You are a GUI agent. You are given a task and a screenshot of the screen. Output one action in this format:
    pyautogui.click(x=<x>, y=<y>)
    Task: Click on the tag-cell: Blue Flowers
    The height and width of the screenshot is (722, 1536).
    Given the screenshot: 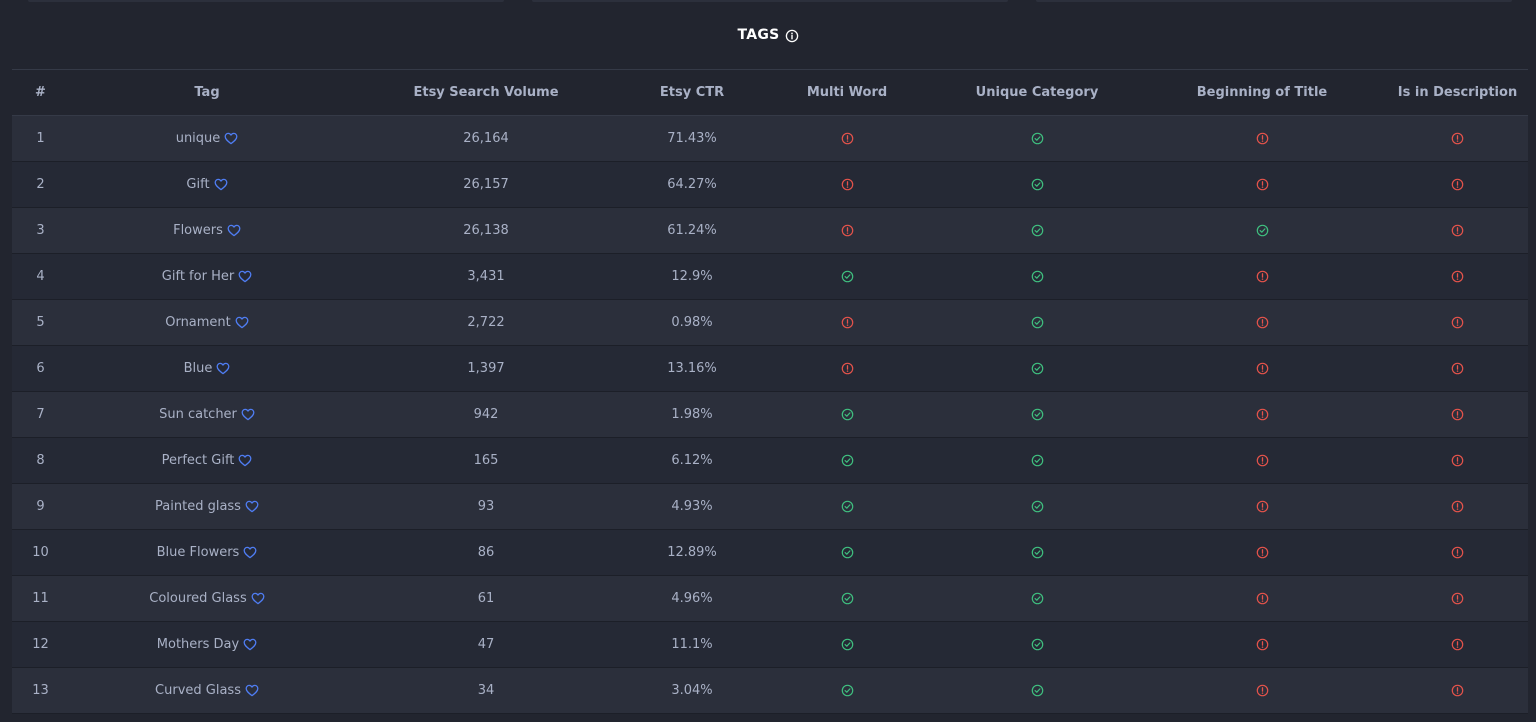 What is the action you would take?
    pyautogui.click(x=207, y=553)
    